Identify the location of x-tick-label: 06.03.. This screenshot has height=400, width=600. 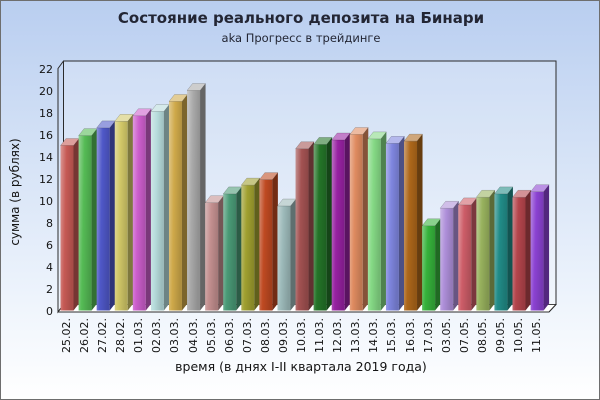
(229, 335).